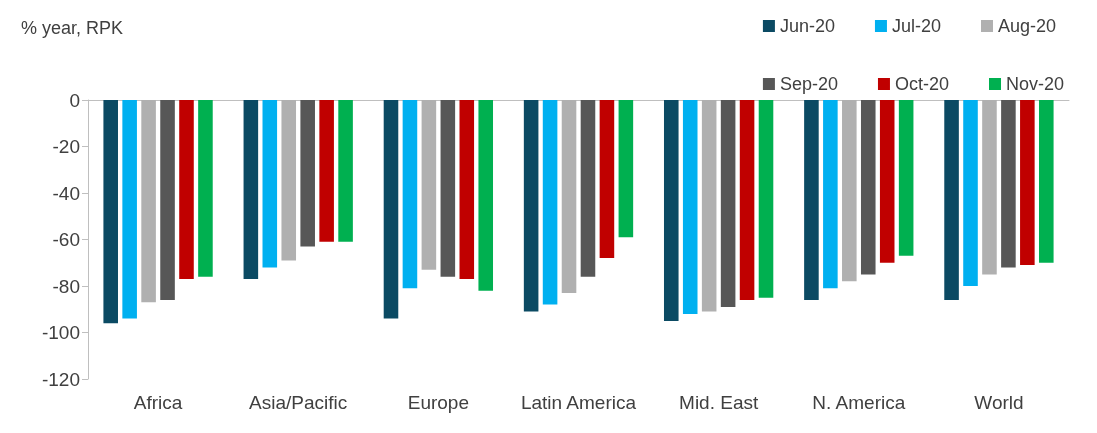 Image resolution: width=1097 pixels, height=433 pixels. What do you see at coordinates (859, 402) in the screenshot?
I see `x-tick-label: N. America` at bounding box center [859, 402].